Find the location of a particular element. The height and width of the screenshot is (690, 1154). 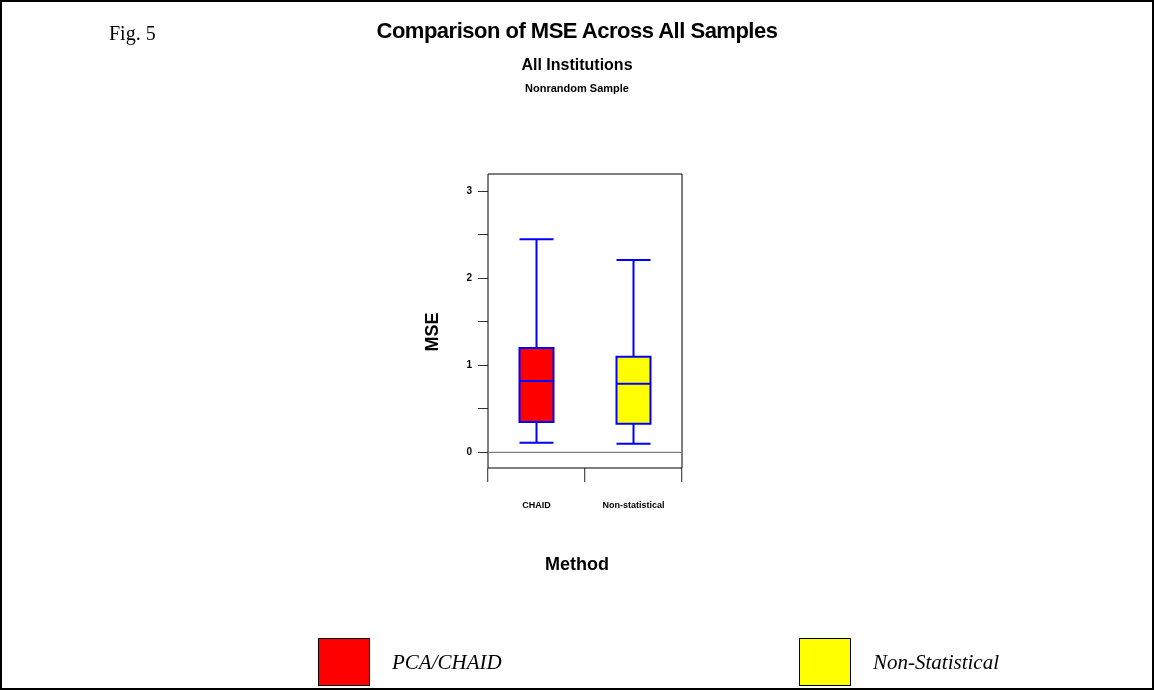

y-axis-title: MSE is located at coordinates (432, 332).